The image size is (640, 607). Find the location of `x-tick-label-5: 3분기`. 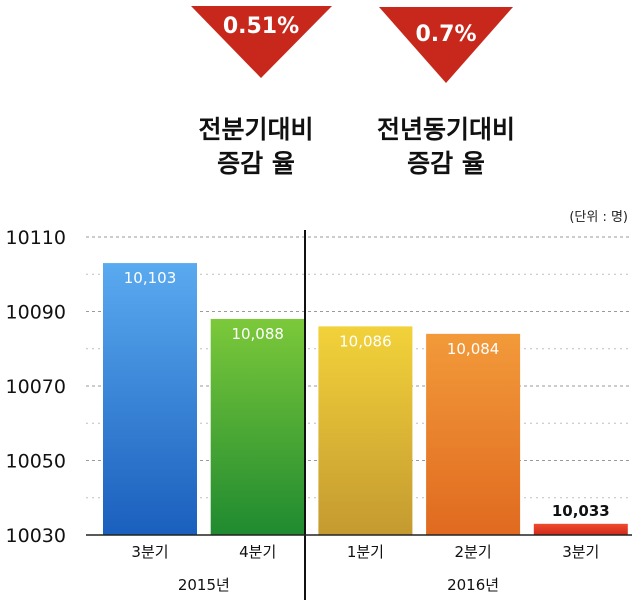

x-tick-label-5: 3분기 is located at coordinates (580, 552).